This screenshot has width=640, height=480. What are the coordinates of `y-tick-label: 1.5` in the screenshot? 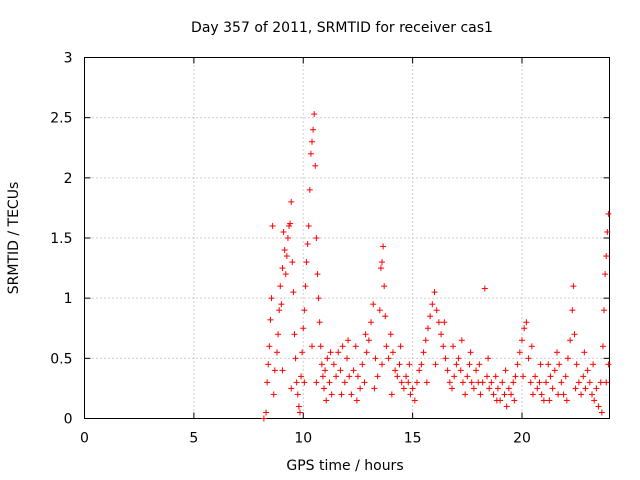 It's located at (61, 239).